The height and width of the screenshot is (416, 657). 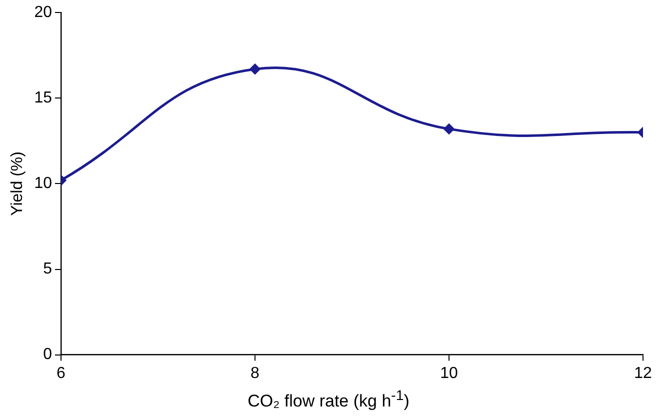 What do you see at coordinates (47, 355) in the screenshot?
I see `y-tick-label: 0` at bounding box center [47, 355].